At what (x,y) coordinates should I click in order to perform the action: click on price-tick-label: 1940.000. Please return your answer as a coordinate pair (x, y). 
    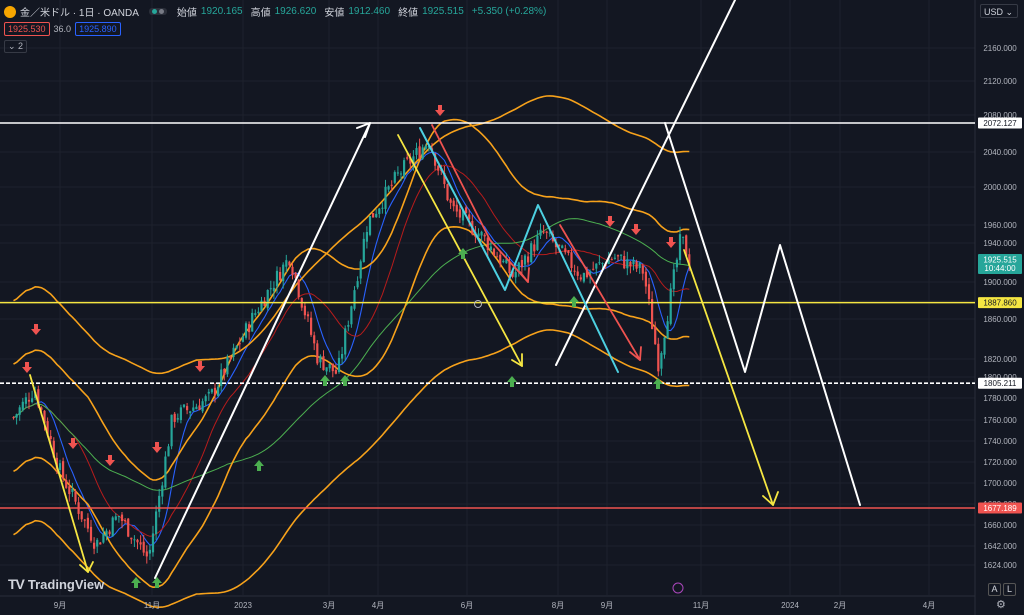
    Looking at the image, I should click on (1000, 243).